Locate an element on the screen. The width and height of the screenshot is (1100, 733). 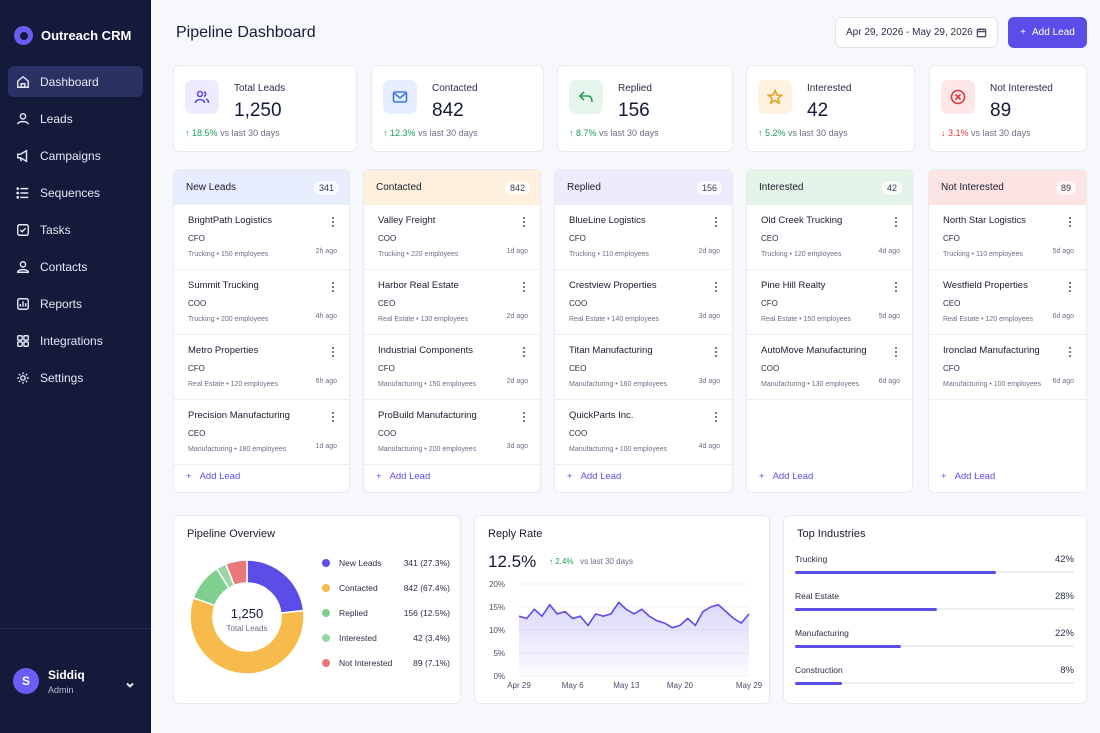
stat-card-not-interested: Not Interested 89 ↓ 3.1% vs last 30 days is located at coordinates (1008, 108).